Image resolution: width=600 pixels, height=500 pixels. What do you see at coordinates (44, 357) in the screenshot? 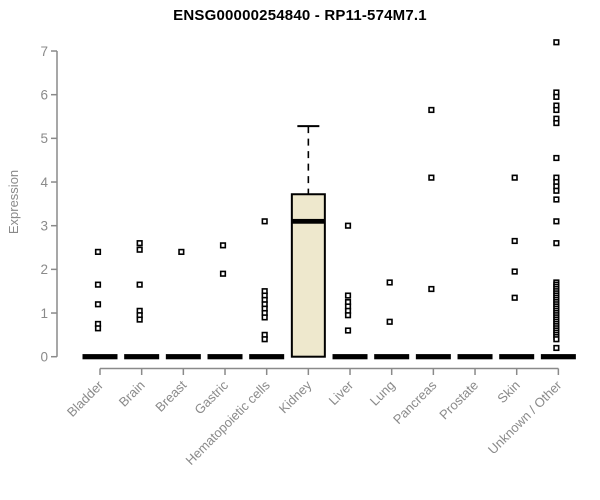
I see `y-tick-label: 0` at bounding box center [44, 357].